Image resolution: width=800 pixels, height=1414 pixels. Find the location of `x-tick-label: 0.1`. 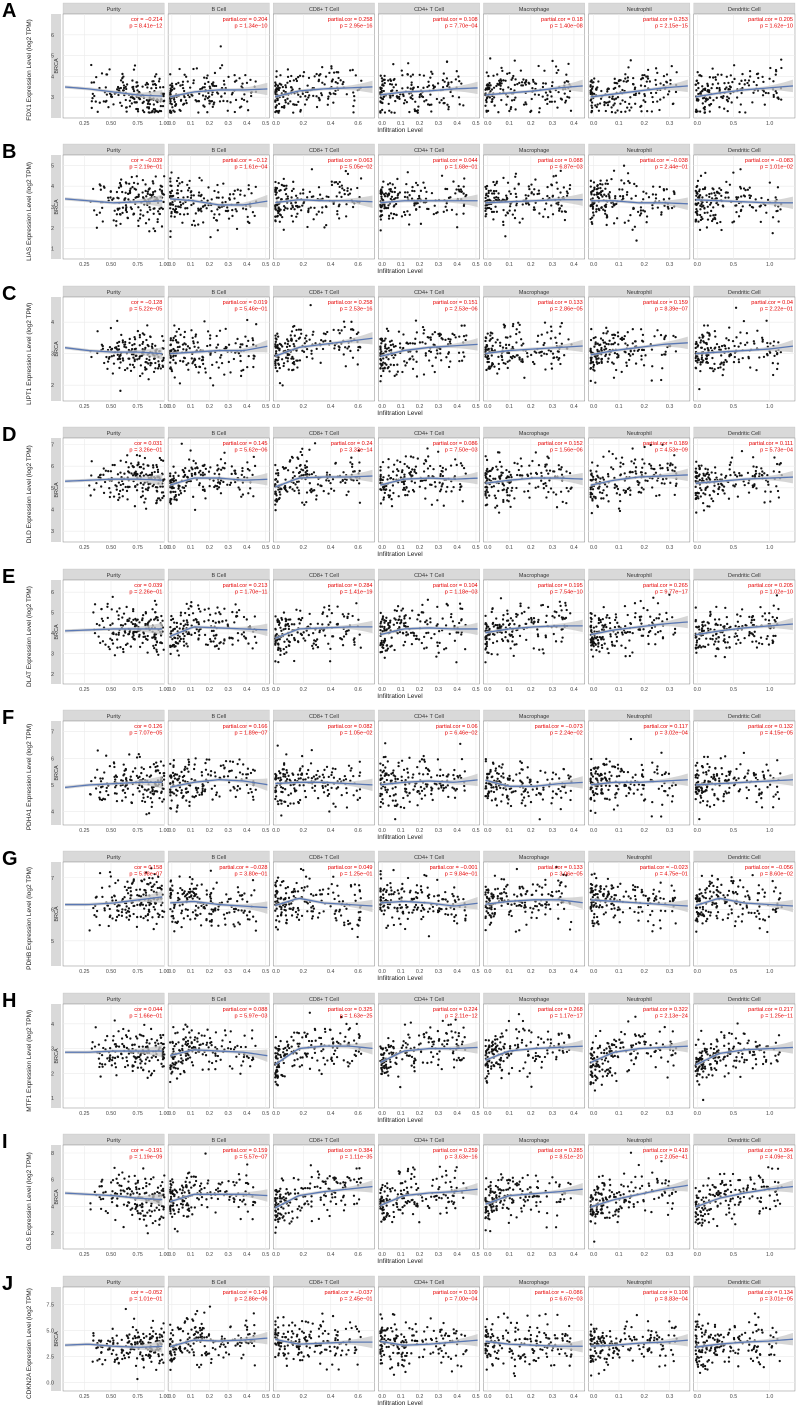

x-tick-label: 0.1 is located at coordinates (618, 265).